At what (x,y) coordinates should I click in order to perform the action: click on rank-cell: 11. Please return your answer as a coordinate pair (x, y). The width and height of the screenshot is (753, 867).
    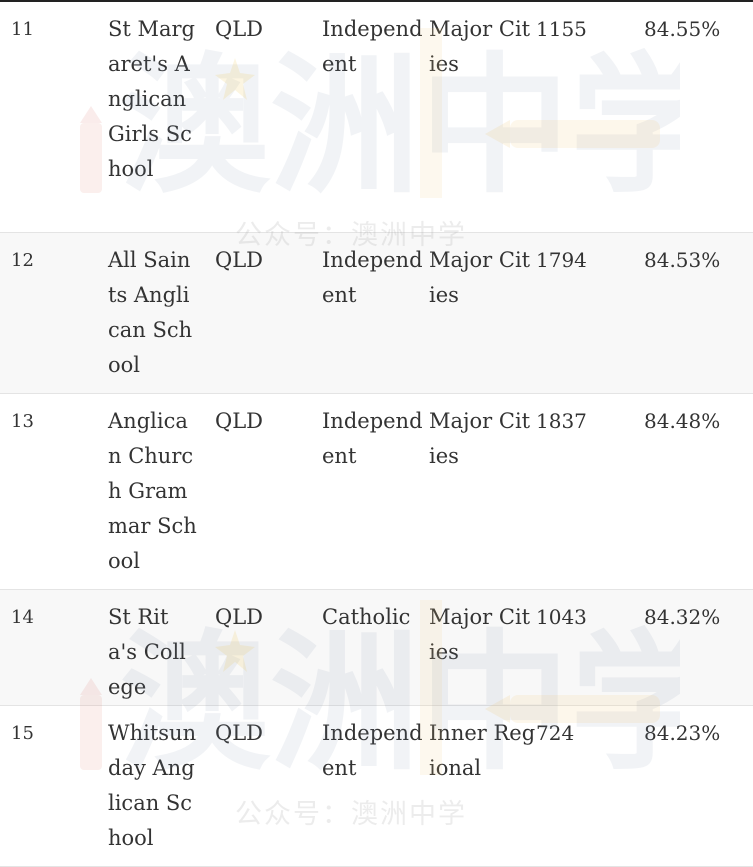
    Looking at the image, I should click on (54, 117).